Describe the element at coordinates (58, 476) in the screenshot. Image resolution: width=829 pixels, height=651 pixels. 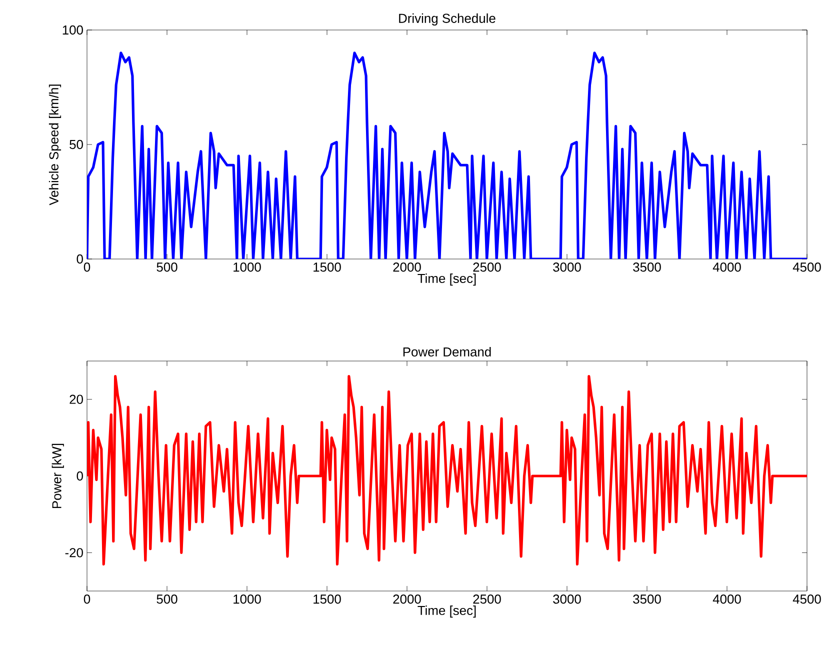
I see `y-axis-title: Power [kW]` at that location.